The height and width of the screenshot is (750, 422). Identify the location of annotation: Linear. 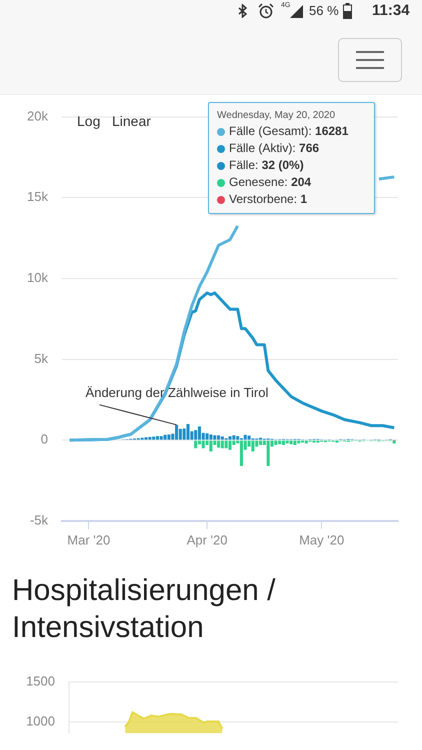
(131, 121).